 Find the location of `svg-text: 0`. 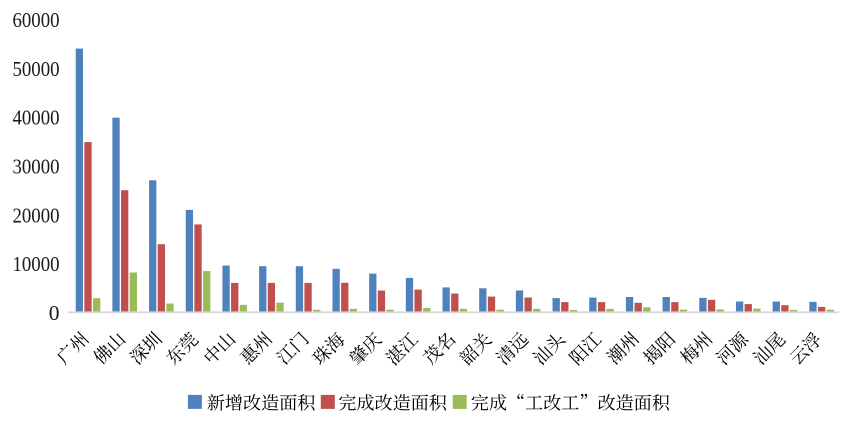

svg-text: 0 is located at coordinates (54, 313).